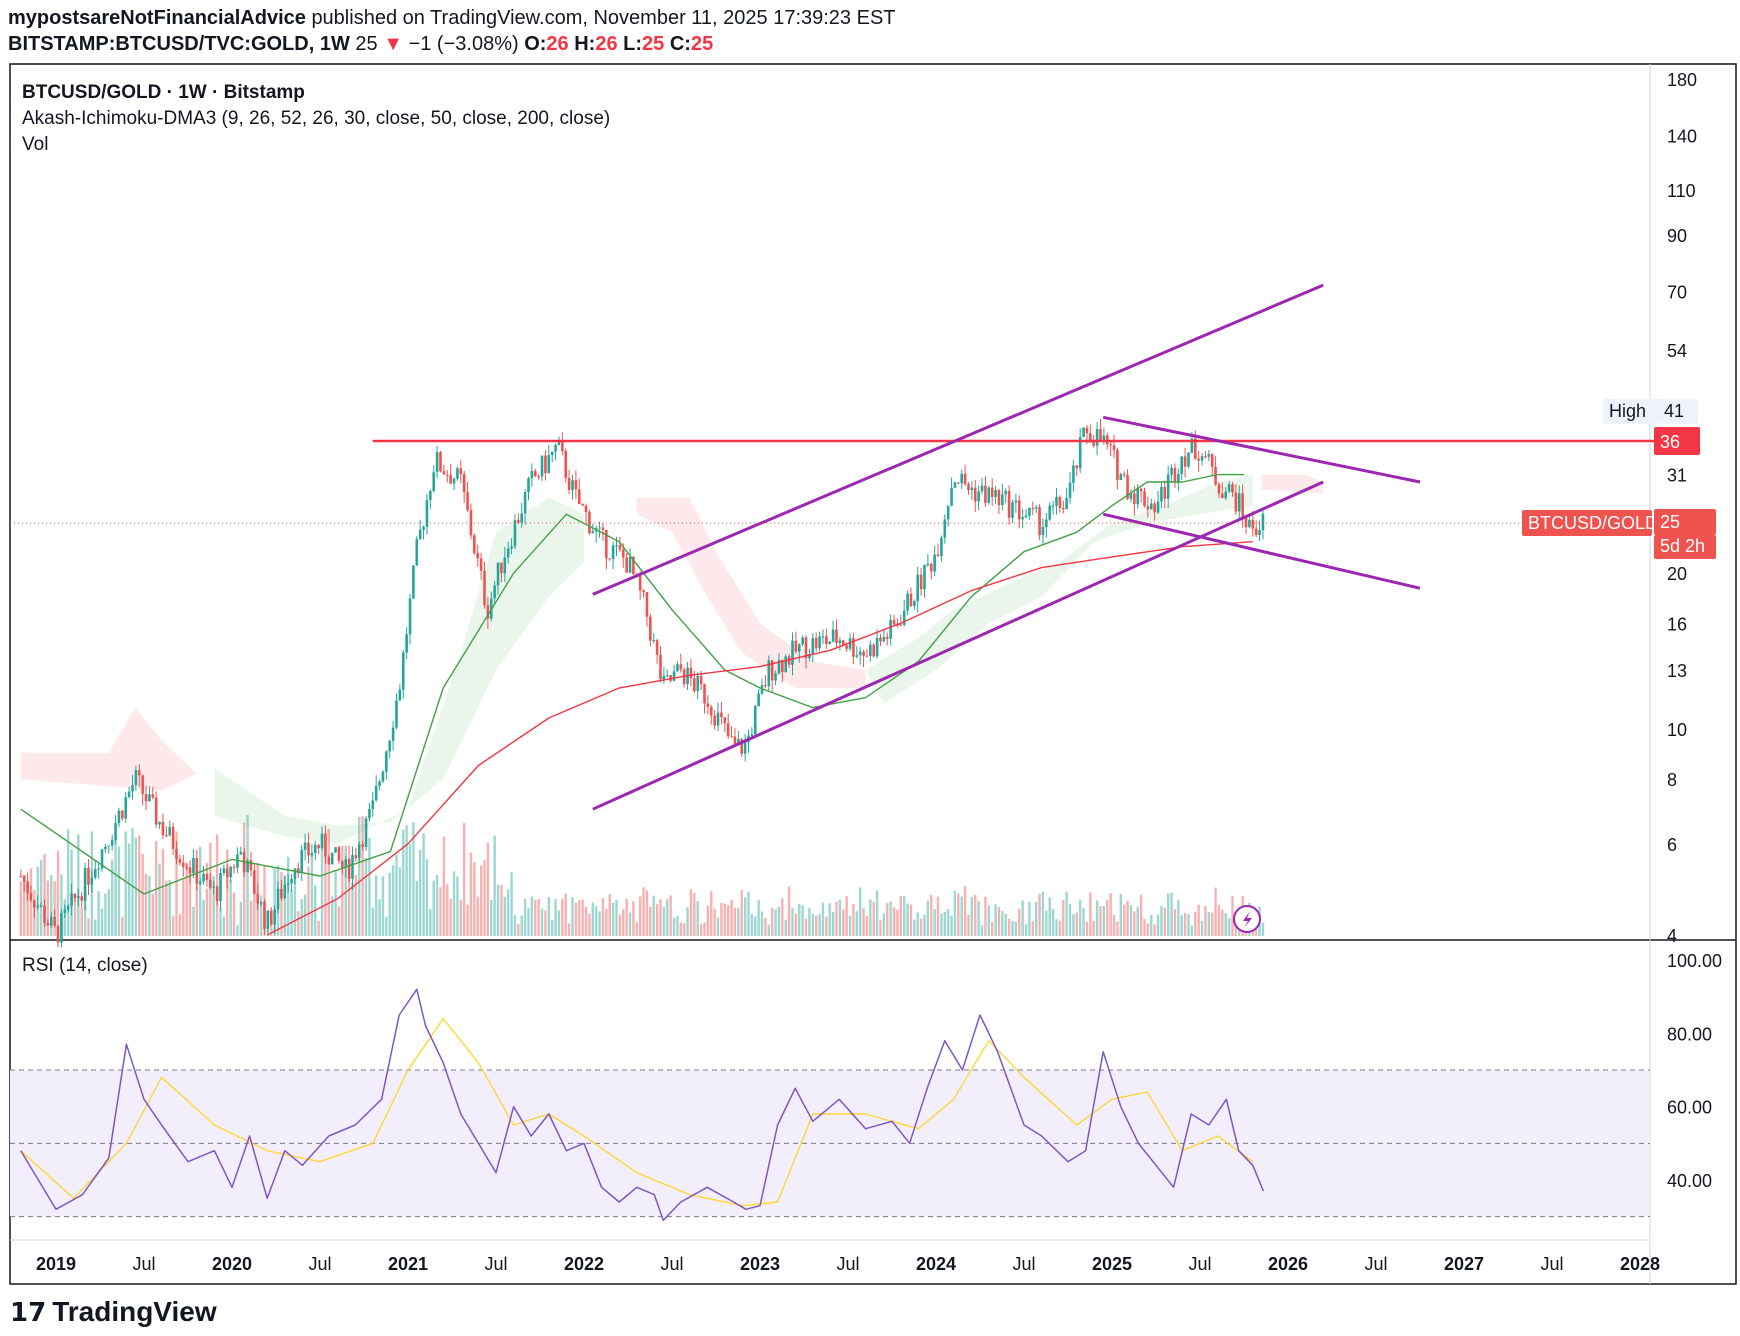 The height and width of the screenshot is (1336, 1740). What do you see at coordinates (143, 1264) in the screenshot?
I see `time-tick-label: Jul` at bounding box center [143, 1264].